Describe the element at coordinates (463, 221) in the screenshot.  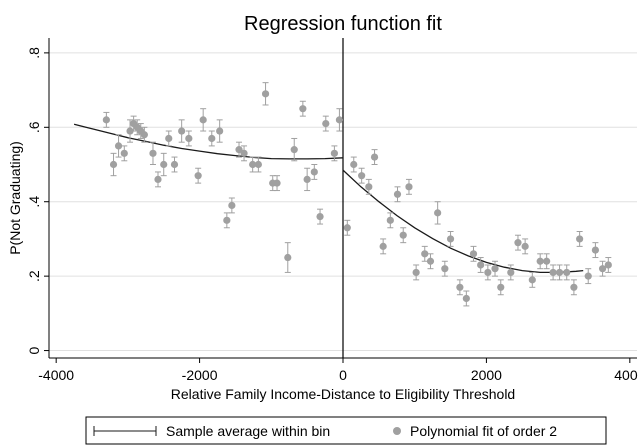
I see `polynomial-fit-right` at that location.